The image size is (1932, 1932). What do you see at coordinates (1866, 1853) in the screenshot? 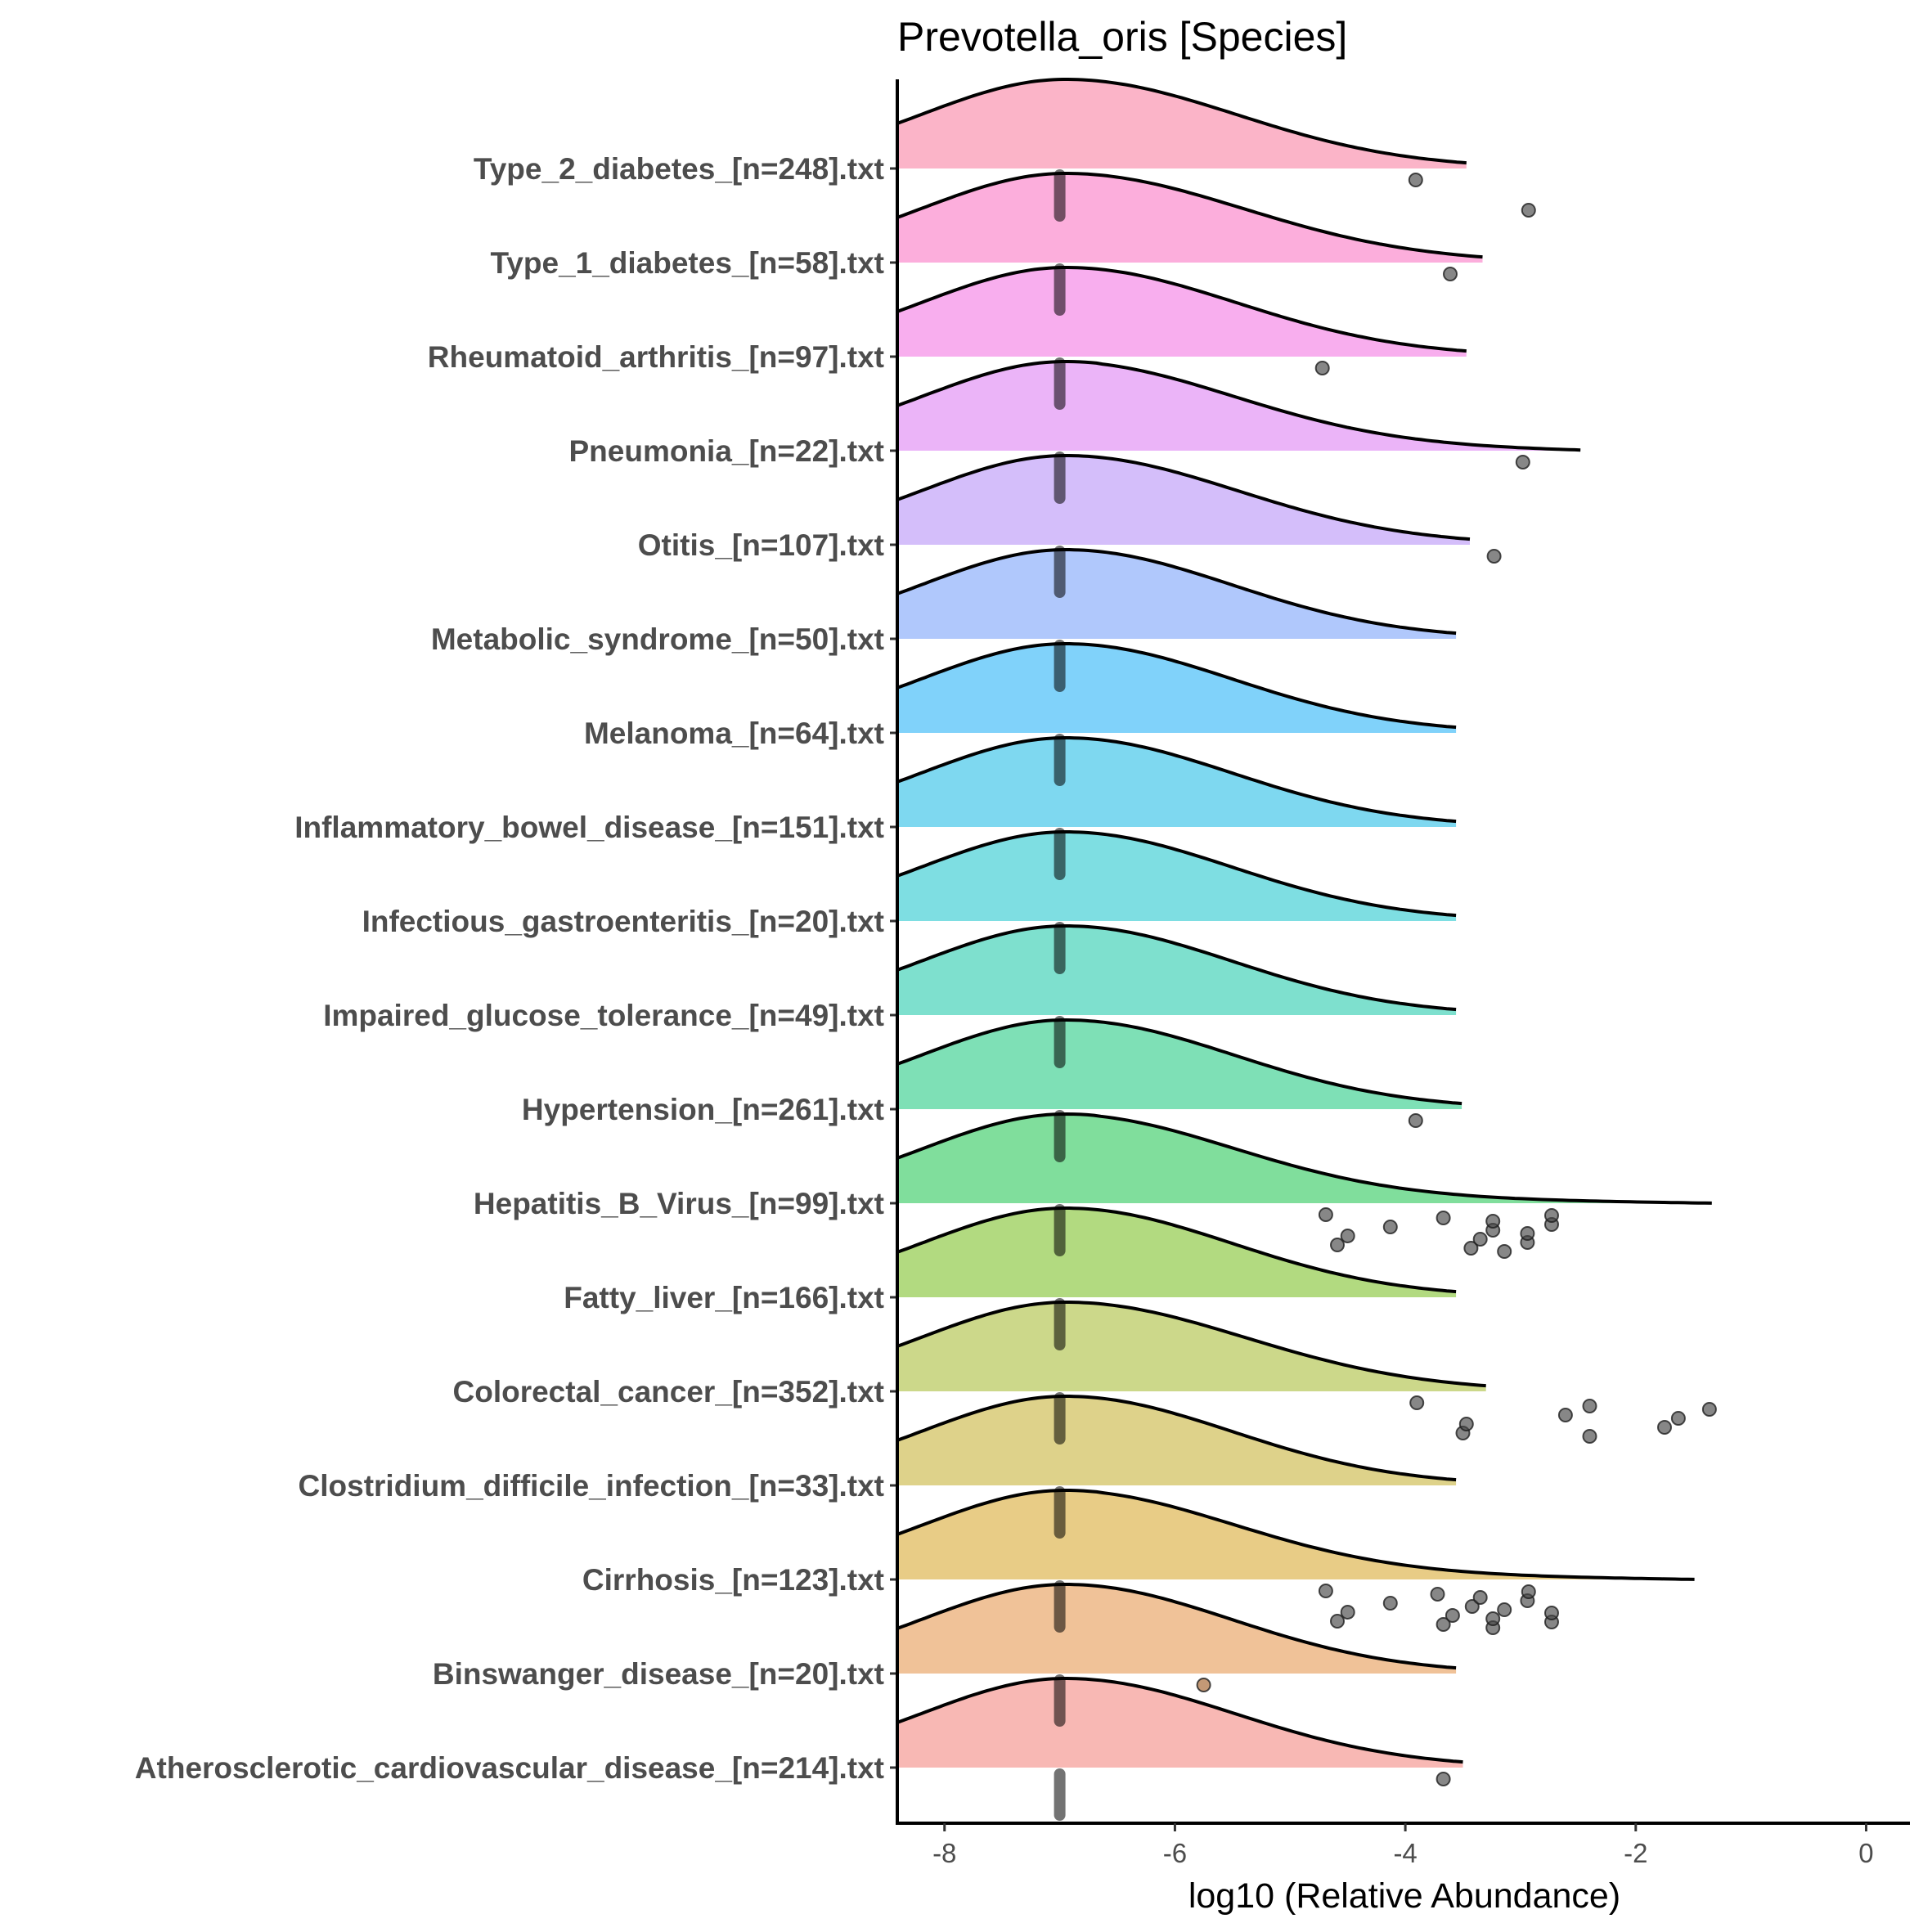
I see `x-tick-label: 0` at bounding box center [1866, 1853].